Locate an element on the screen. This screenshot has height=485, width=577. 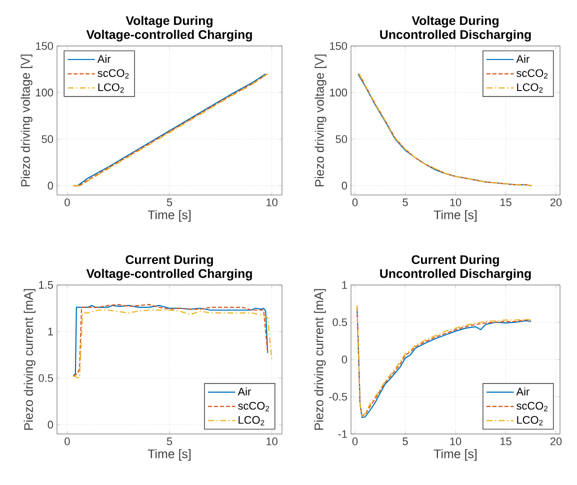
y-tick-label: -1 is located at coordinates (342, 434).